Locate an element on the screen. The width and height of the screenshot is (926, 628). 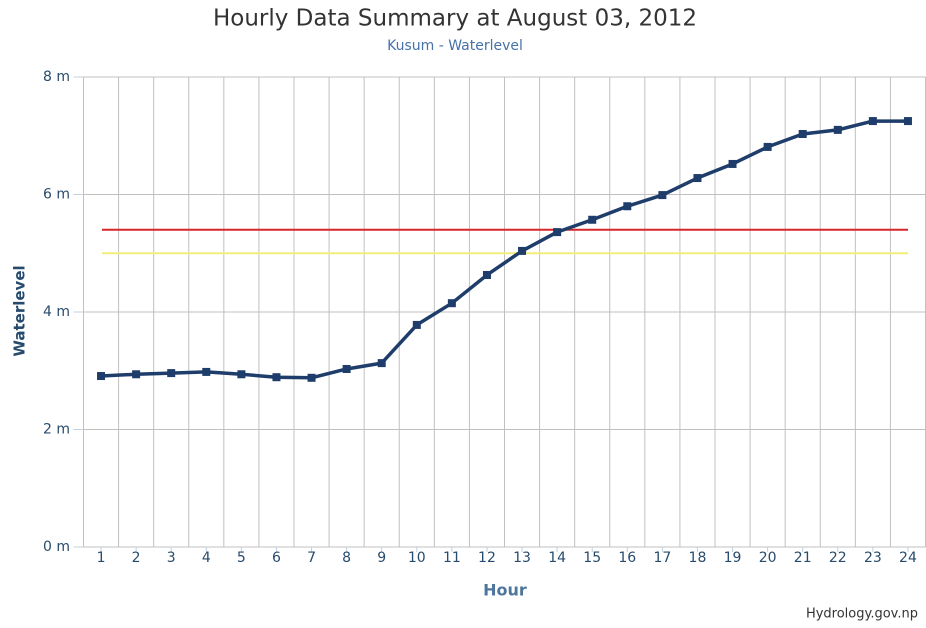
chart-title: Hourly Data Summary at August 03, 2012 is located at coordinates (455, 19).